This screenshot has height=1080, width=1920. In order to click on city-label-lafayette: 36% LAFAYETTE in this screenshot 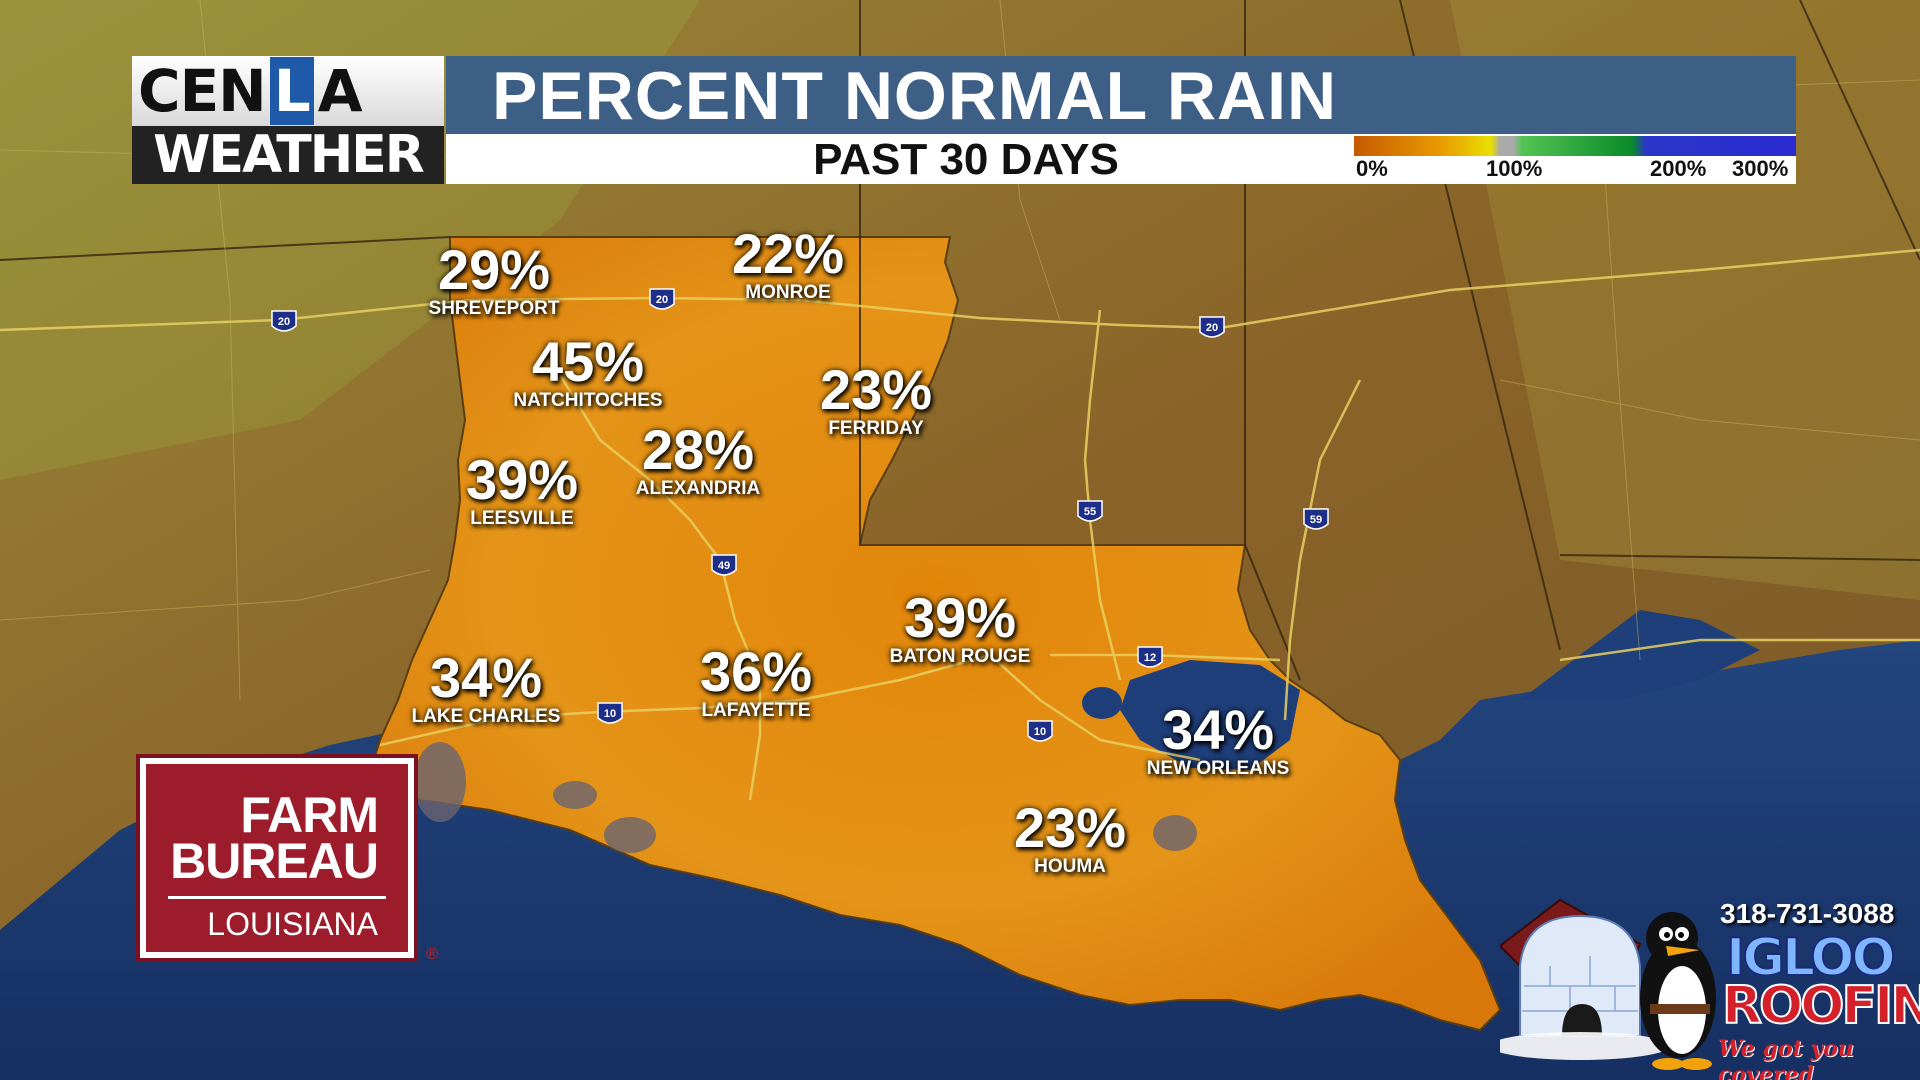, I will do `click(756, 683)`.